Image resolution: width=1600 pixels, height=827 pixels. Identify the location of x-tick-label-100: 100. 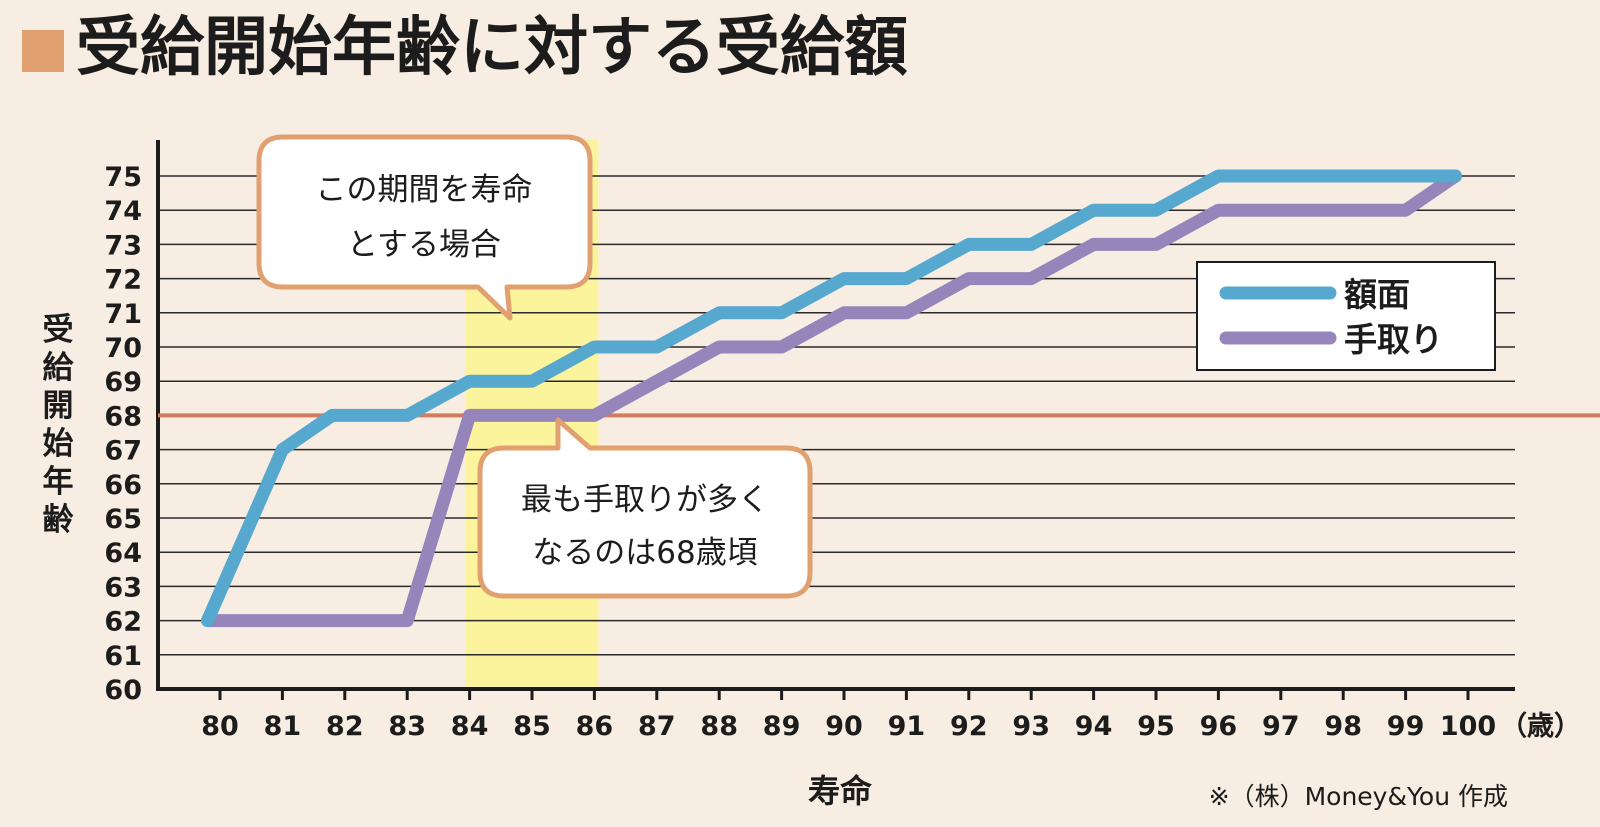
(1468, 726).